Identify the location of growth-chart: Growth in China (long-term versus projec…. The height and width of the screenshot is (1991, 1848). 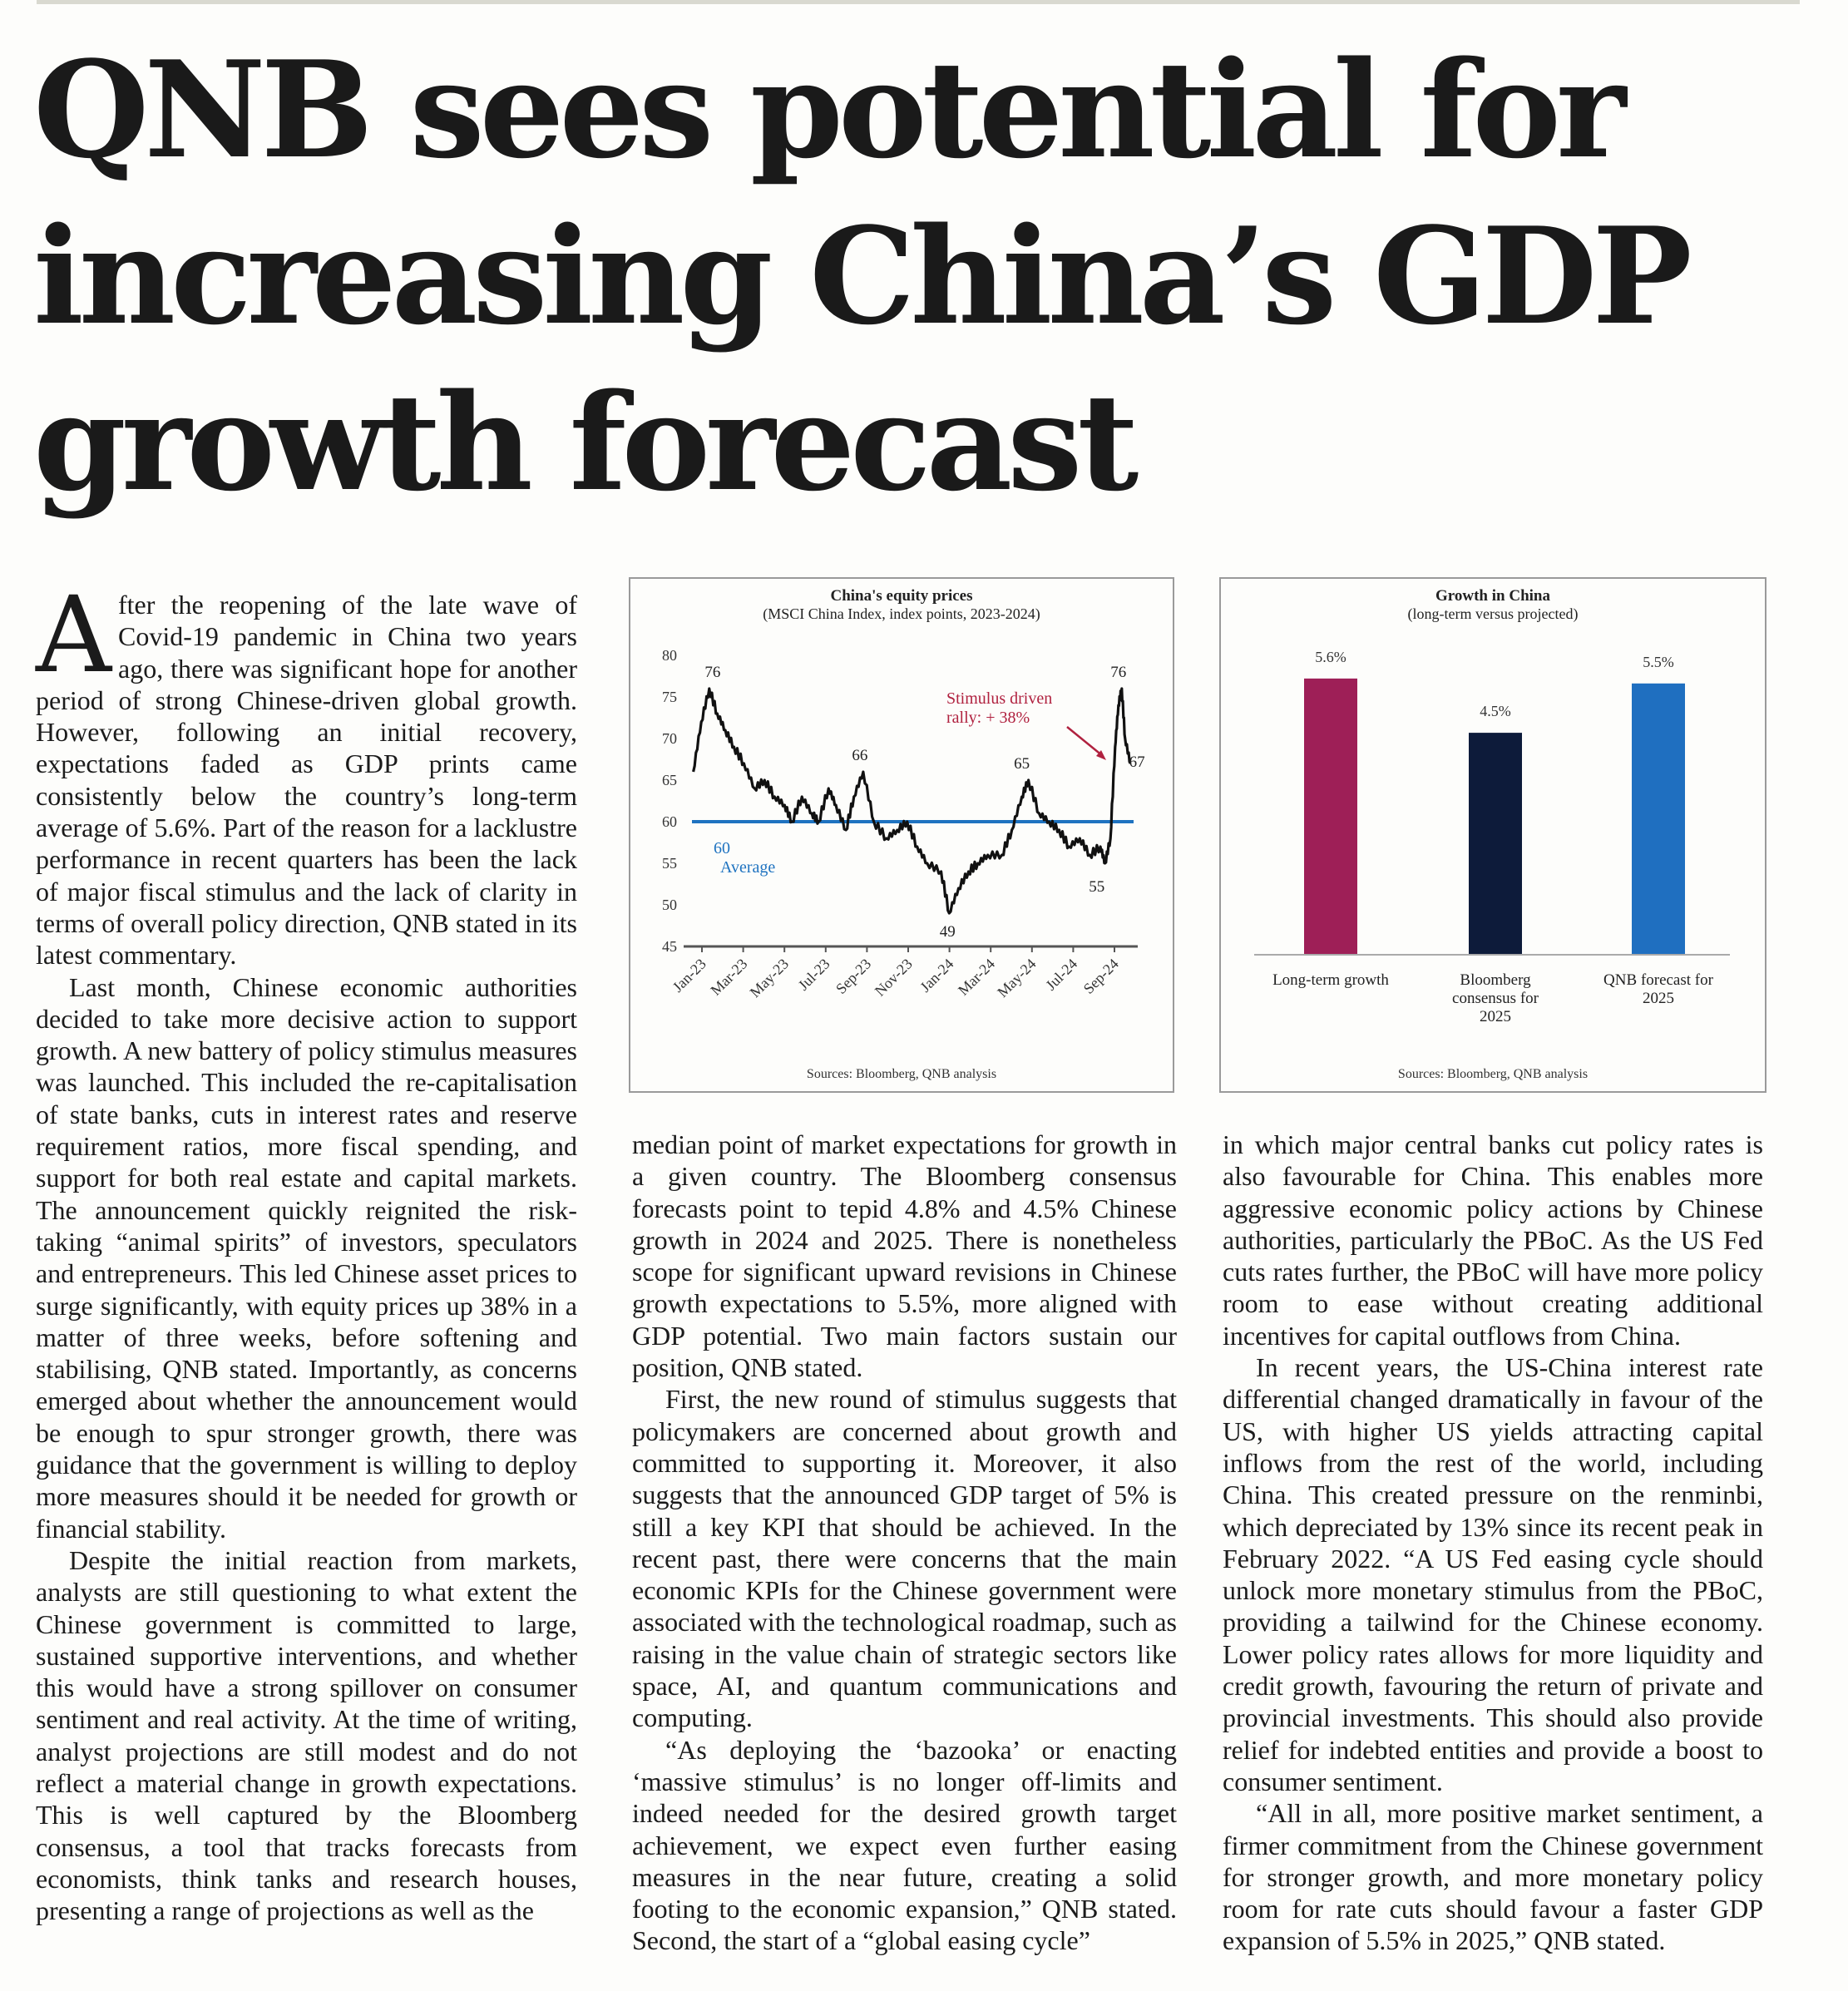
(1492, 835).